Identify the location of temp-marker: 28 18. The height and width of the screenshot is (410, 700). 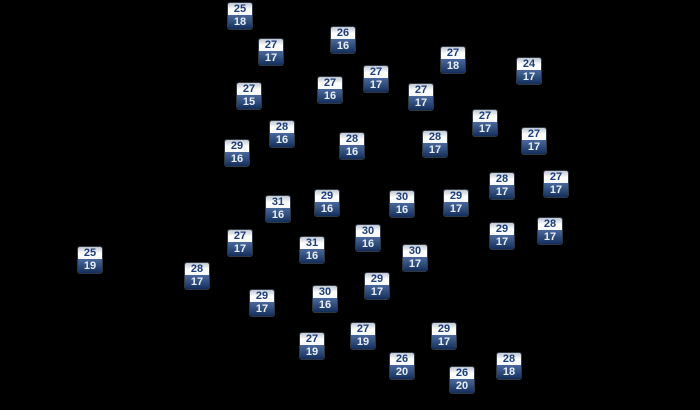
(509, 366).